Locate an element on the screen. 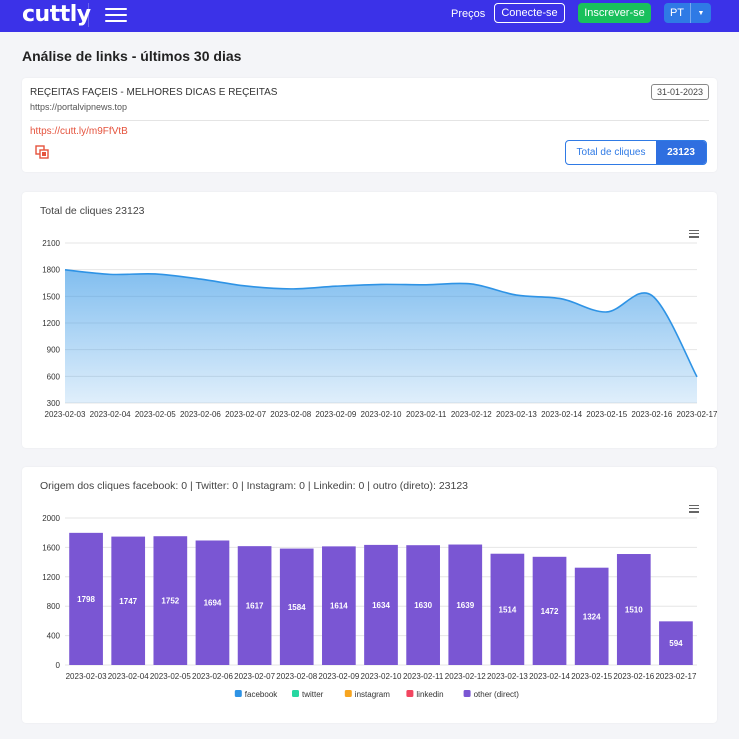 The image size is (739, 739). language-code: PT is located at coordinates (677, 13).